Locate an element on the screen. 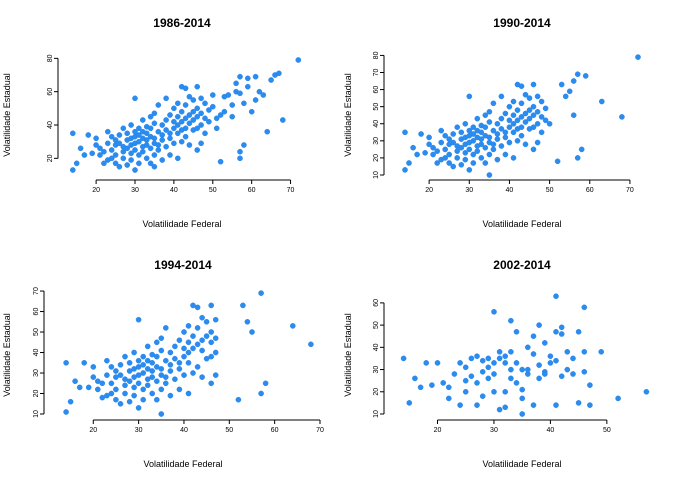 The image size is (680, 480). y-tick-label: 70 is located at coordinates (376, 73).